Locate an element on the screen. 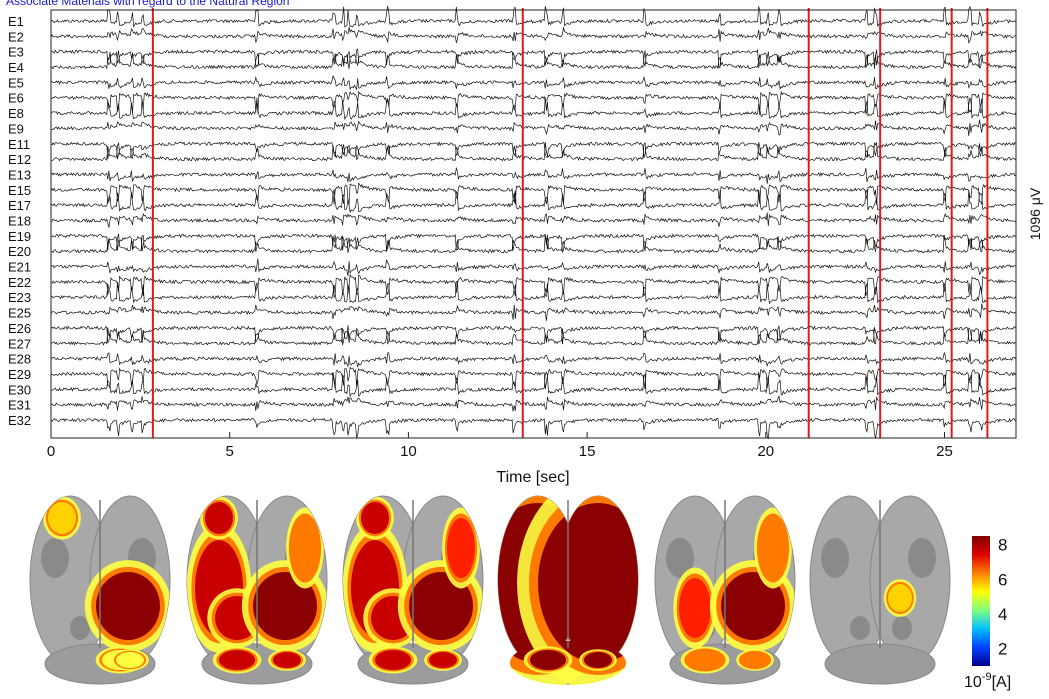 The width and height of the screenshot is (1049, 699). channel-label: E26 is located at coordinates (19, 328).